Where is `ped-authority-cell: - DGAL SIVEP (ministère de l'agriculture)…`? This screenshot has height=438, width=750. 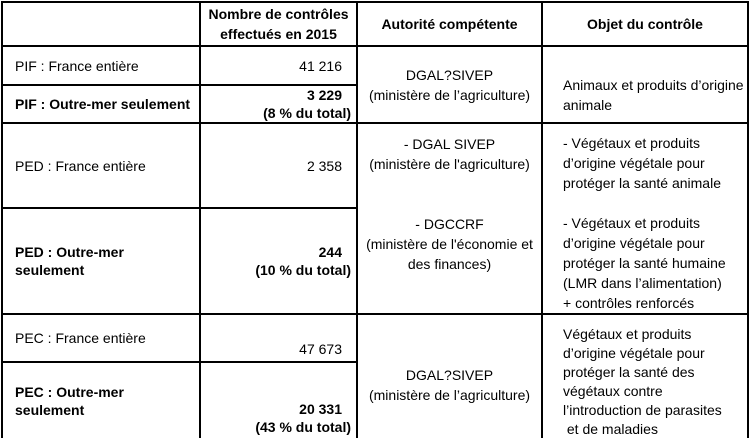
ped-authority-cell: - DGAL SIVEP (ministère de l'agriculture)… is located at coordinates (449, 218).